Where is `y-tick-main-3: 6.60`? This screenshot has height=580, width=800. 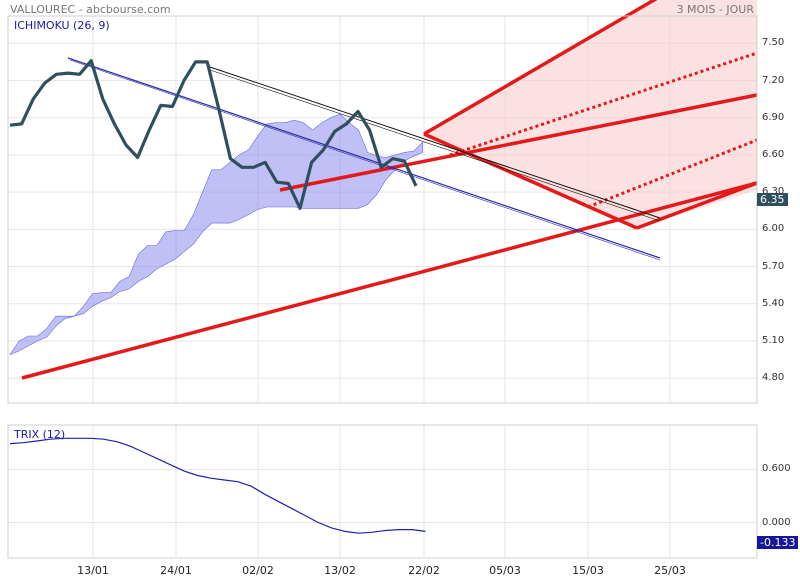
y-tick-main-3: 6.60 is located at coordinates (773, 154).